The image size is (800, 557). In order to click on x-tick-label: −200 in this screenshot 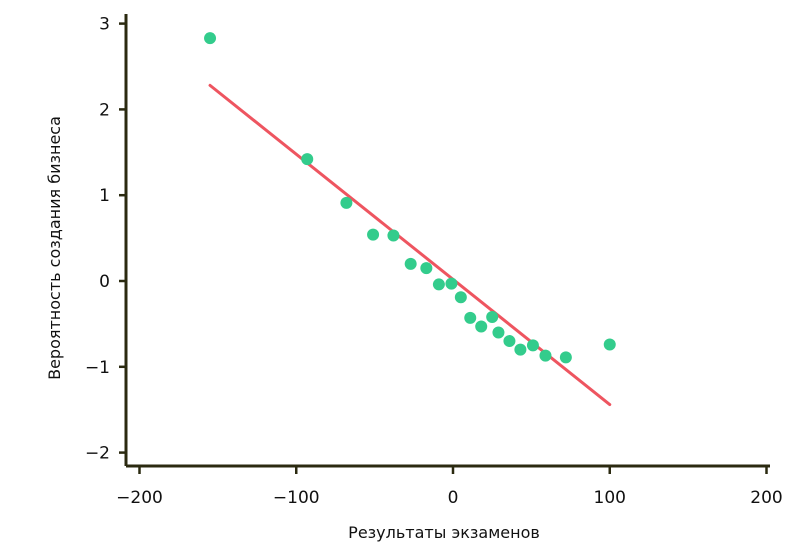, I will do `click(139, 498)`.